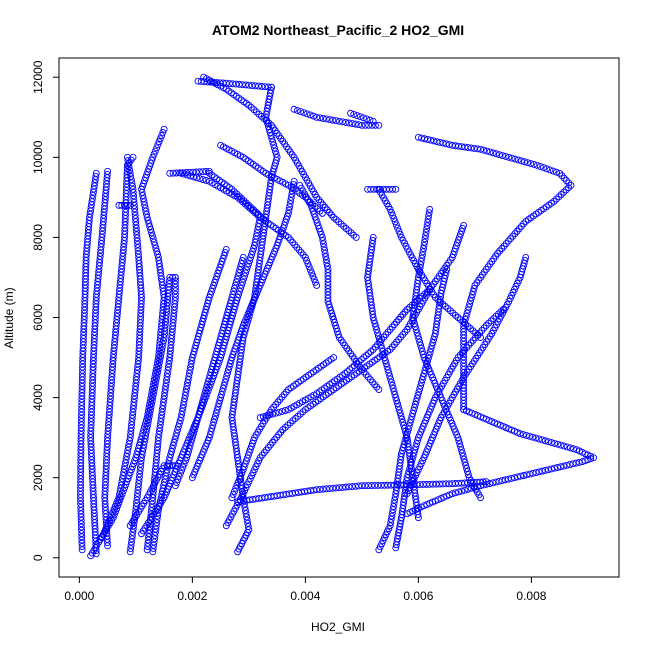 The image size is (650, 650). I want to click on x-tick-label: 0.008, so click(531, 596).